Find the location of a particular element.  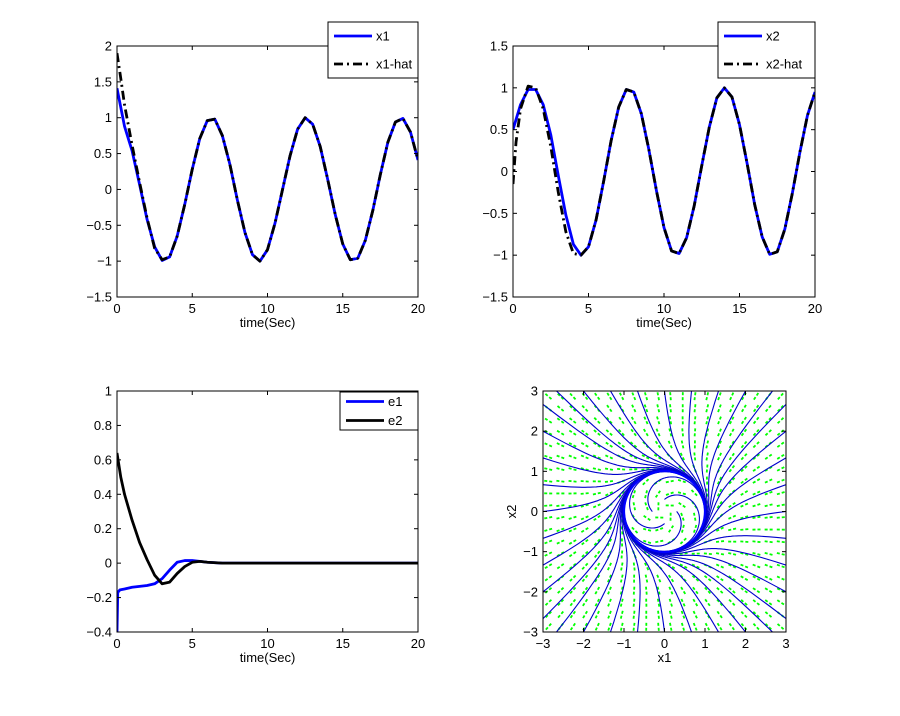

x-tick-label: 3 is located at coordinates (785, 643).